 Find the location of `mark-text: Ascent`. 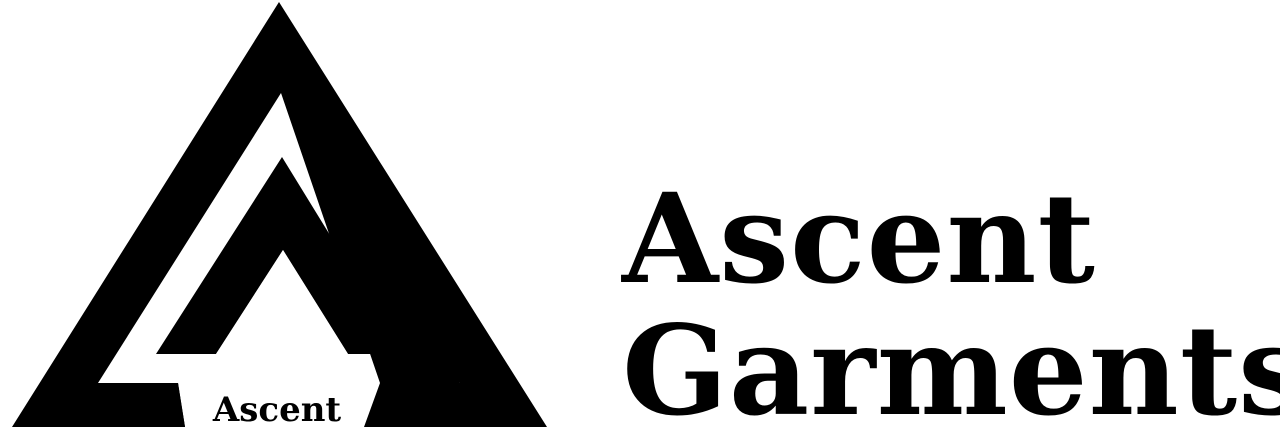

mark-text: Ascent is located at coordinates (277, 408).